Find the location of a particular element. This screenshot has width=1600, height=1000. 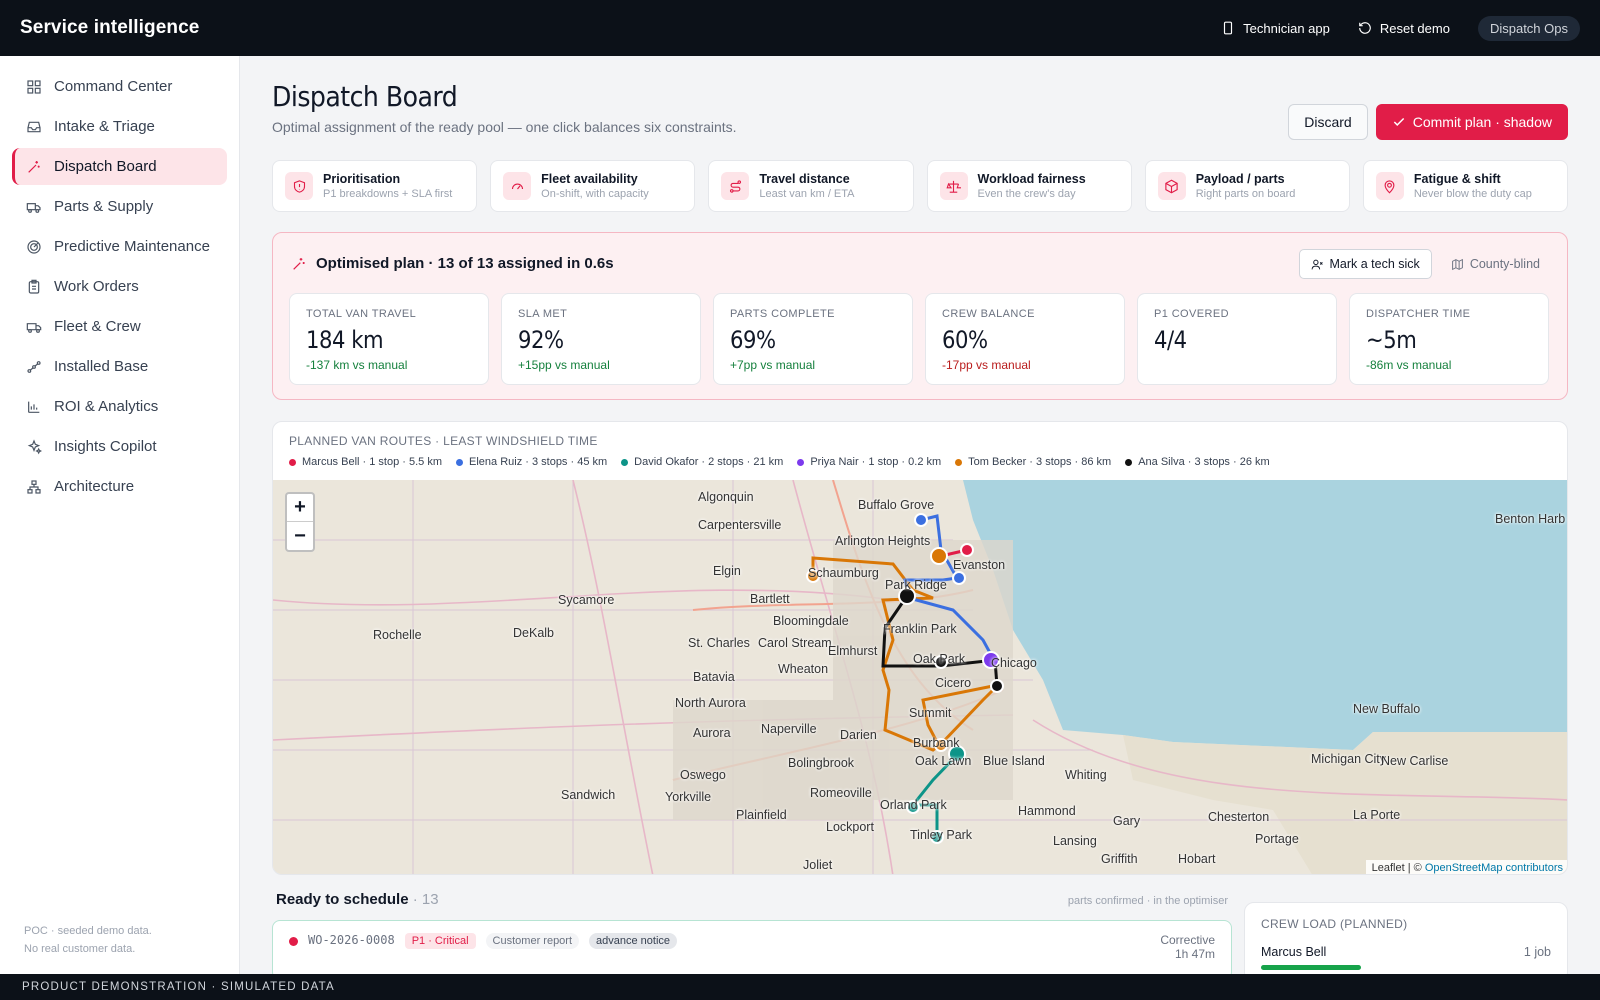

map-place-label: Chesterton is located at coordinates (1239, 817).